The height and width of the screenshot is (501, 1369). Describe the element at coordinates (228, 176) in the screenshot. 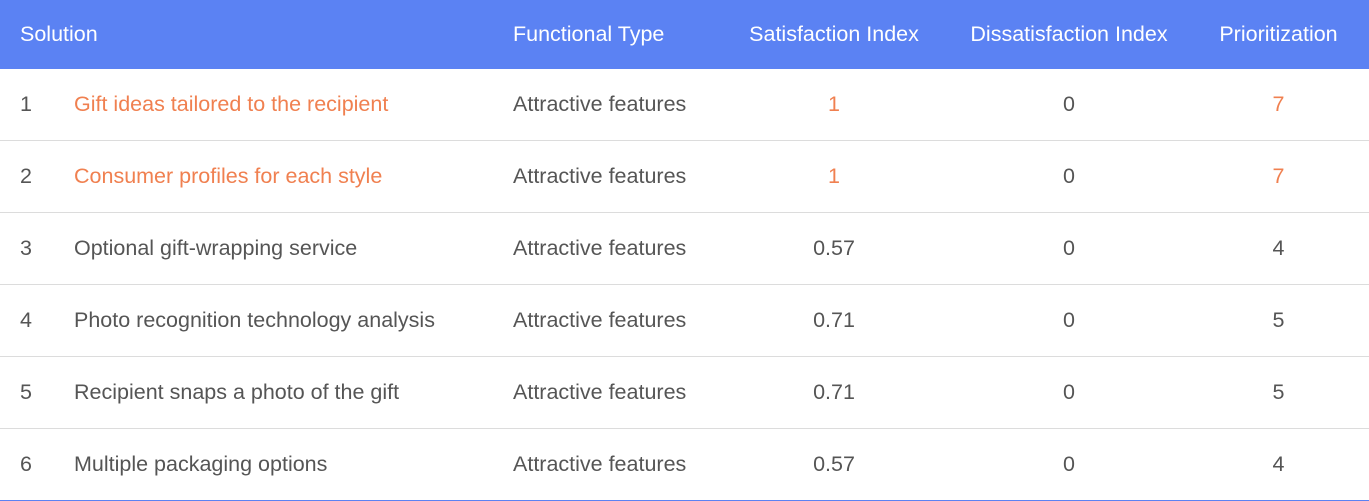

I see `solution-cell: Consumer profiles for each style` at that location.